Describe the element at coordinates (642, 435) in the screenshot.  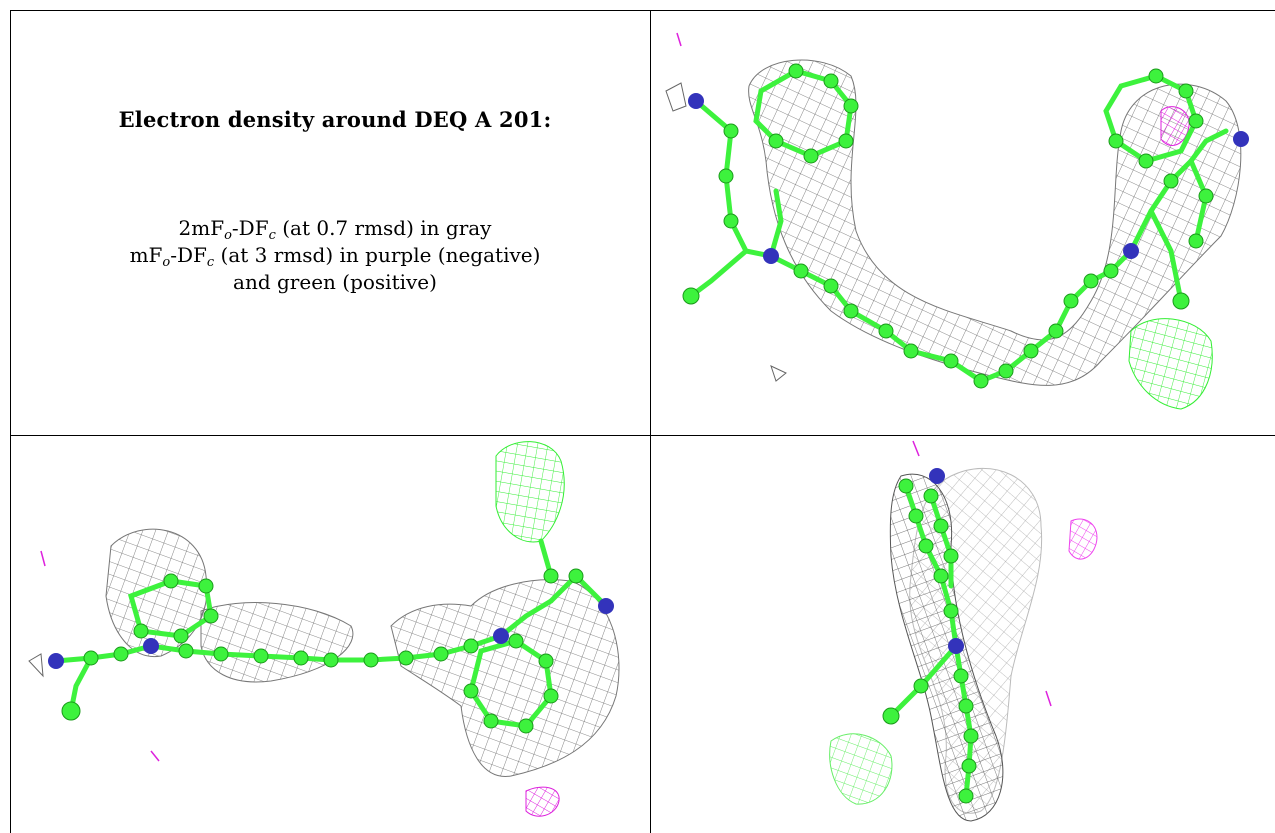
I see `table-divider-horizontal` at that location.